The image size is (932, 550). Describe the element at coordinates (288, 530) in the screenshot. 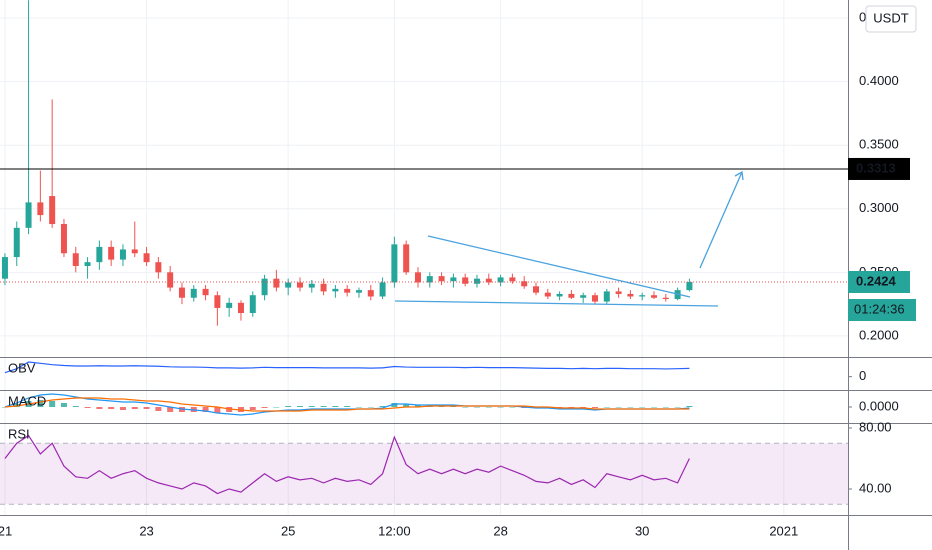

I see `x-tick-label: 25` at that location.